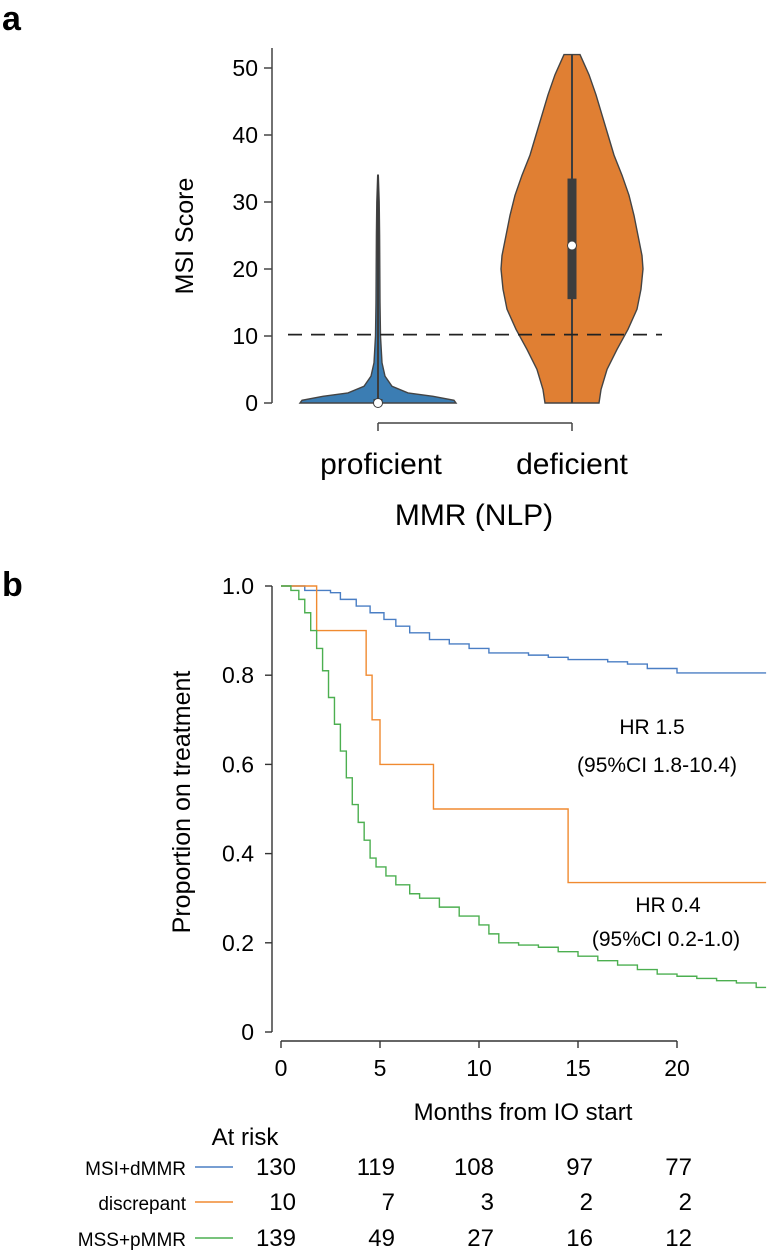 This screenshot has width=767, height=1259. Describe the element at coordinates (572, 239) in the screenshot. I see `violin-iqr-box-deficient` at that location.